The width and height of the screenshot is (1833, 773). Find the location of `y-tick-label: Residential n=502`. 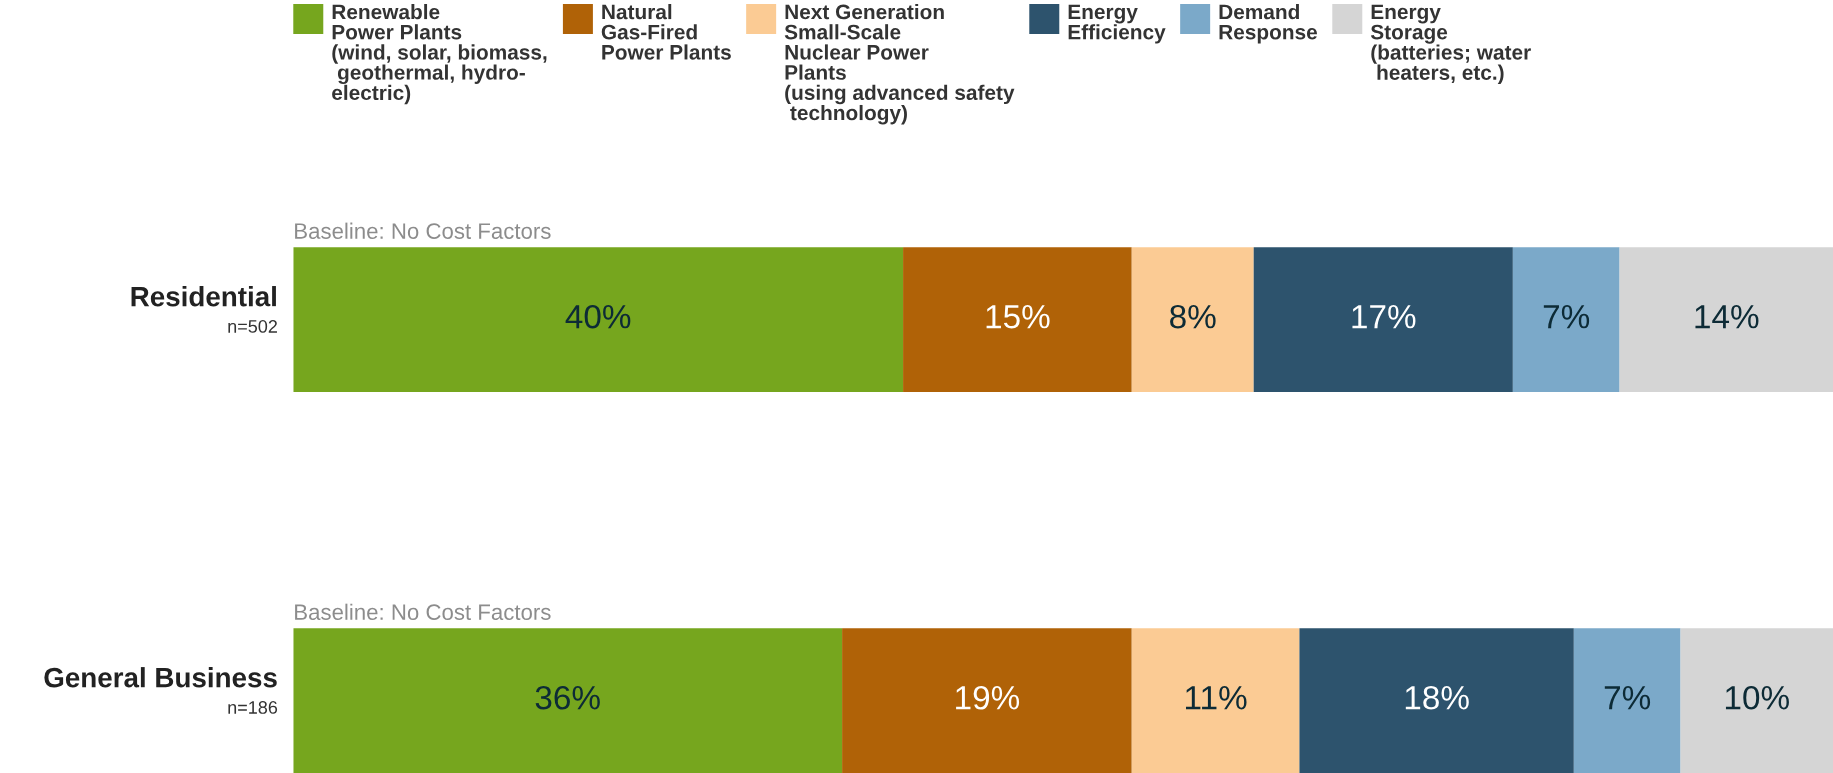

y-tick-label: Residential n=502 is located at coordinates (204, 309).